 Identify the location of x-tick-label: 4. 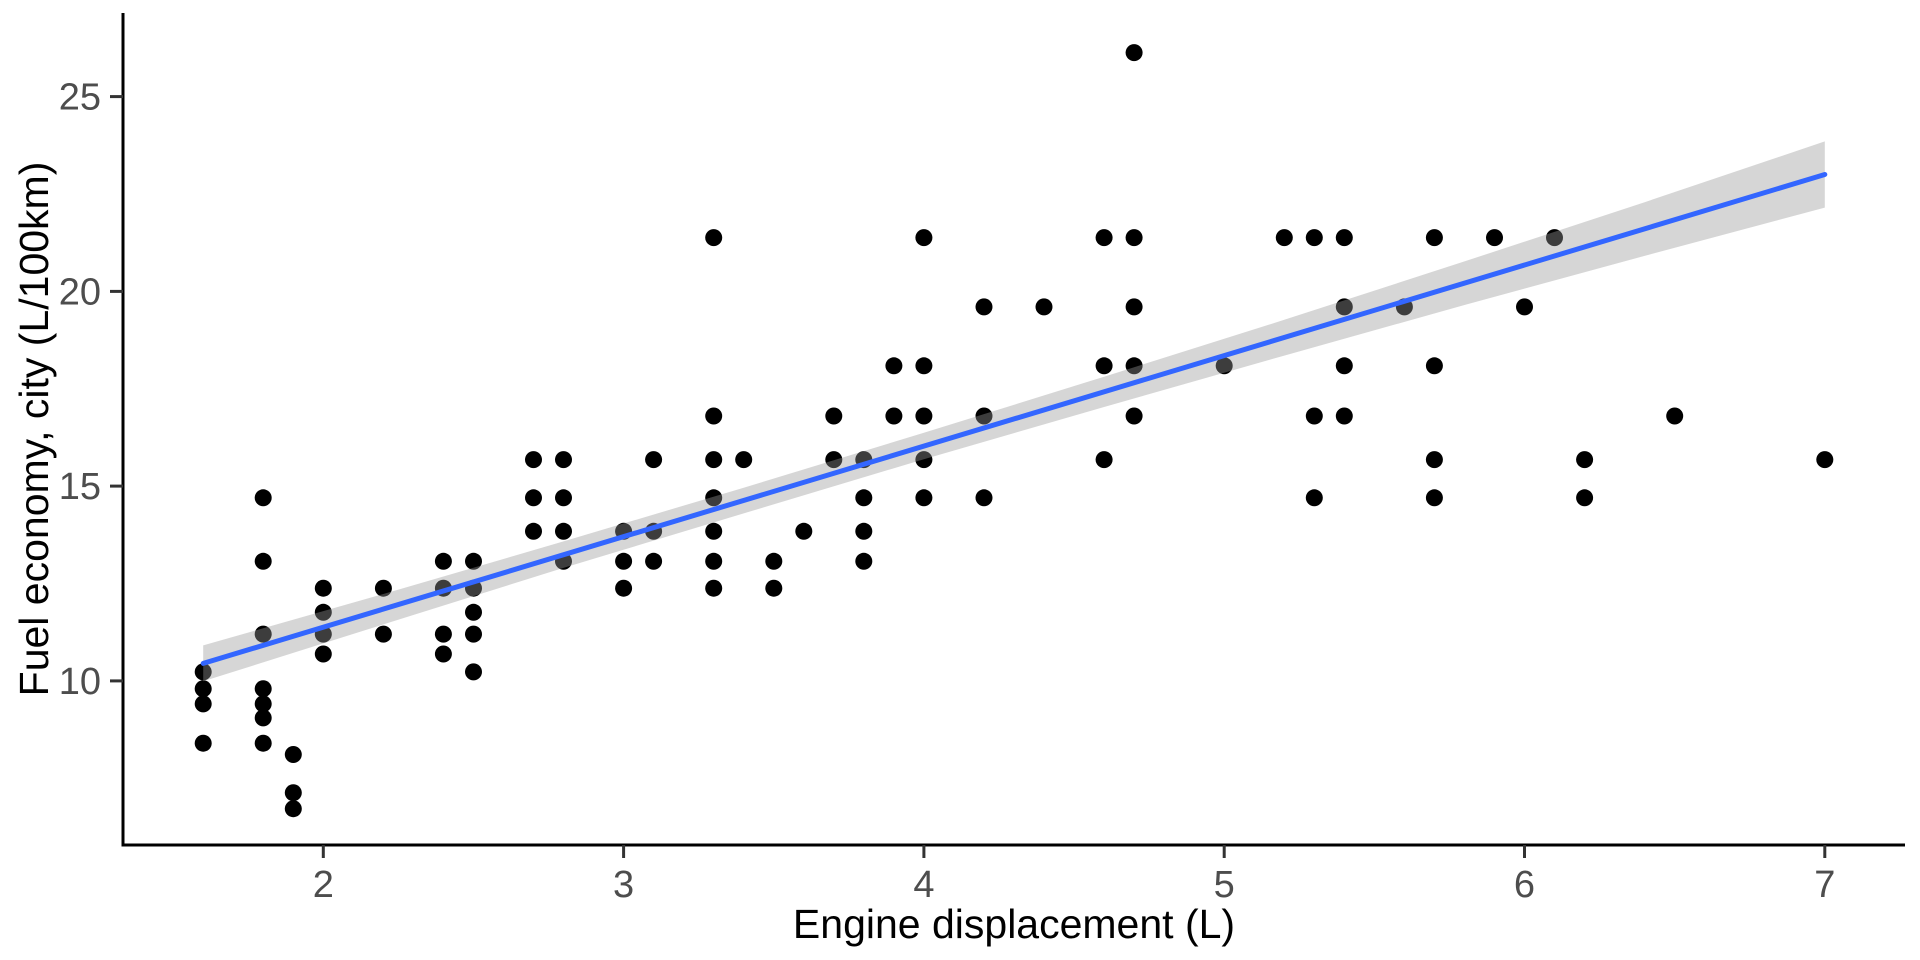
(923, 885).